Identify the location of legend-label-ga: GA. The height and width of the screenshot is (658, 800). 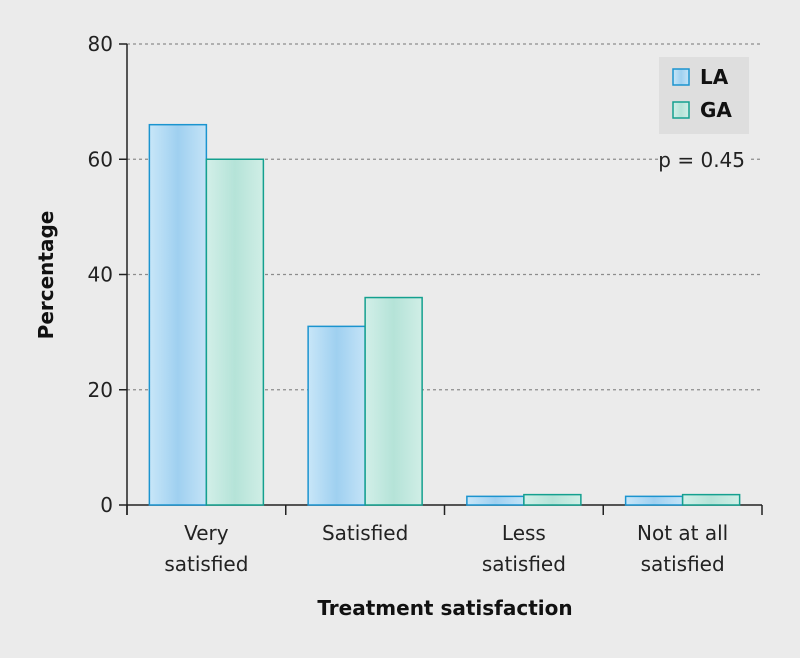
(716, 110).